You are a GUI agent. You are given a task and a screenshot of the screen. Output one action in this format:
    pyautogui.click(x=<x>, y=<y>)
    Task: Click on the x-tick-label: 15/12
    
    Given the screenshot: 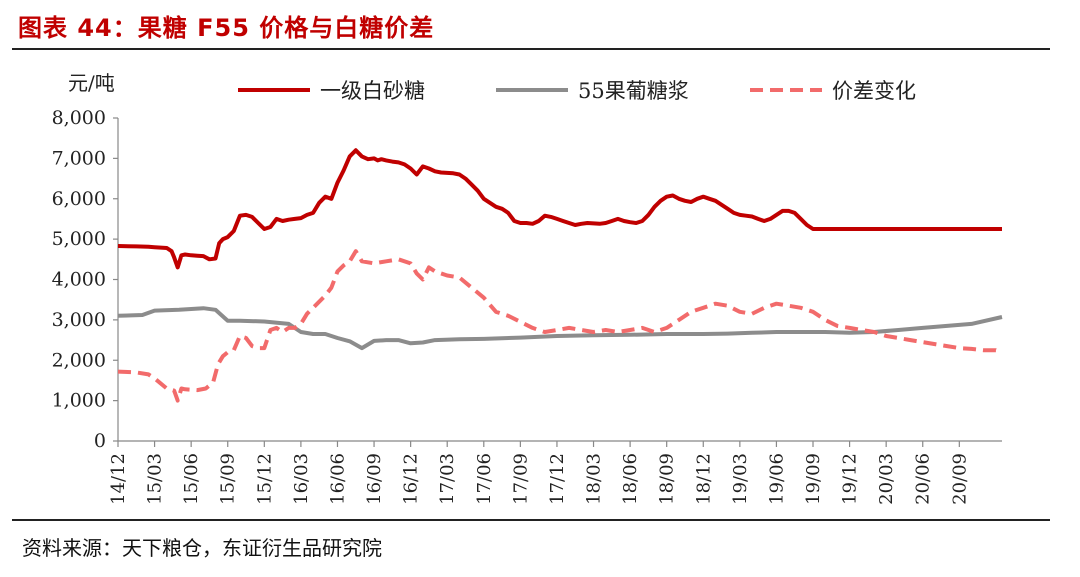 What is the action you would take?
    pyautogui.click(x=264, y=479)
    